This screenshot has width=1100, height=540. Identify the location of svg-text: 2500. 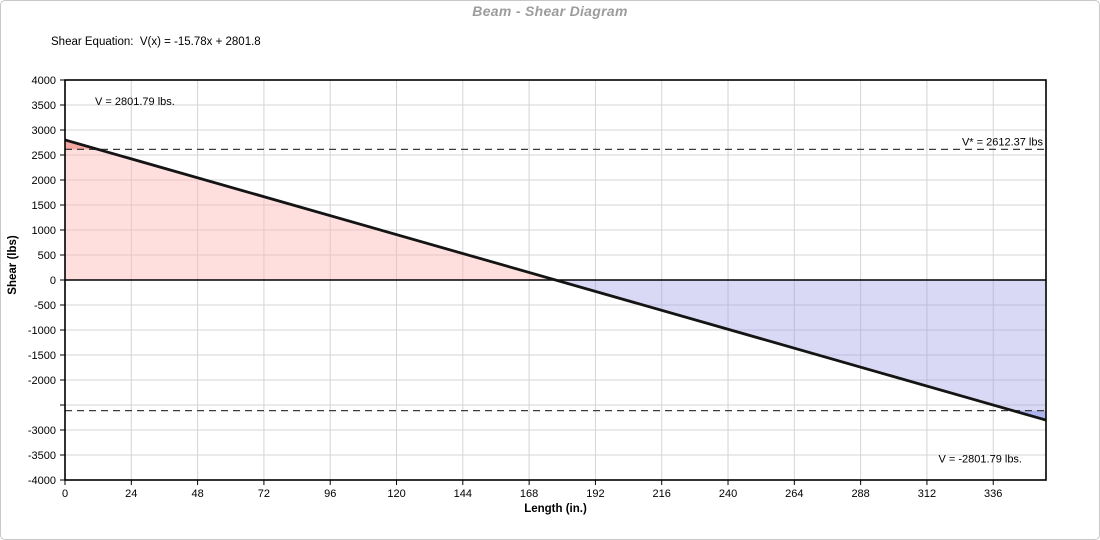
(44, 156).